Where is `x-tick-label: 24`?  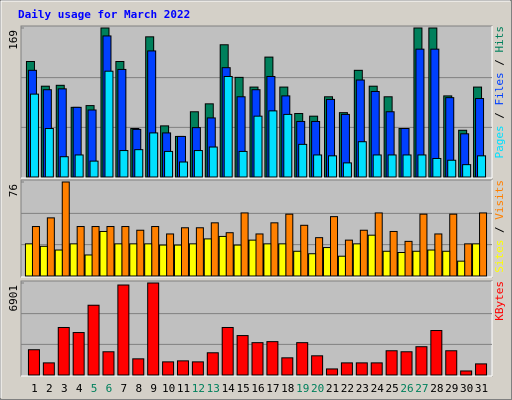 x-tick-label: 24 is located at coordinates (378, 388).